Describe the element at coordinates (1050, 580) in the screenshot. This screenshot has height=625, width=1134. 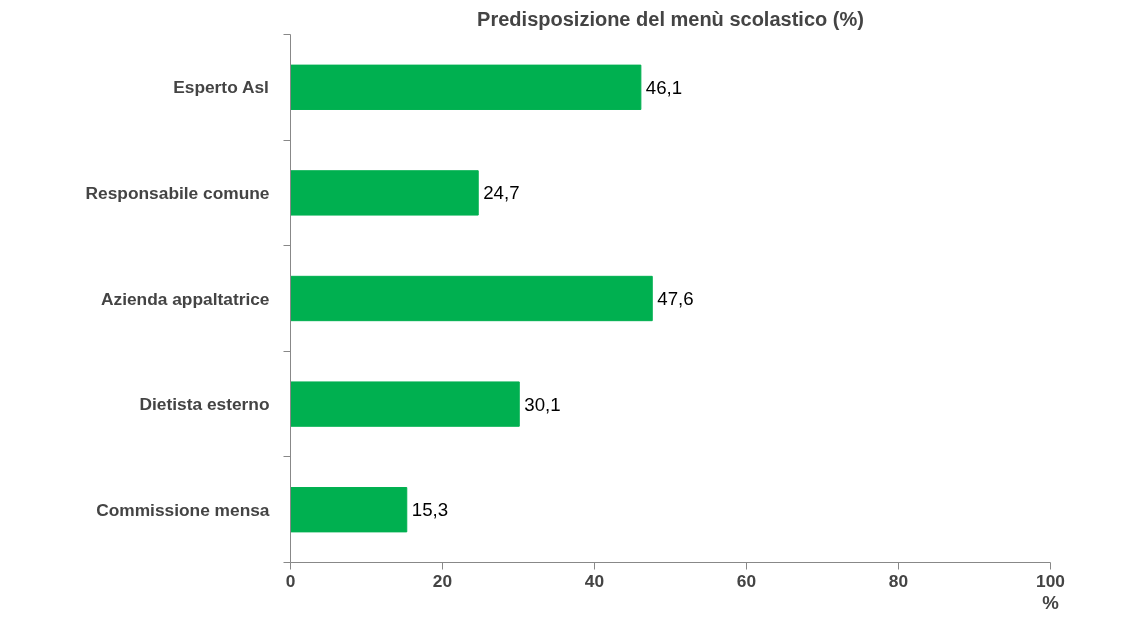
I see `x-tick-label: 100` at that location.